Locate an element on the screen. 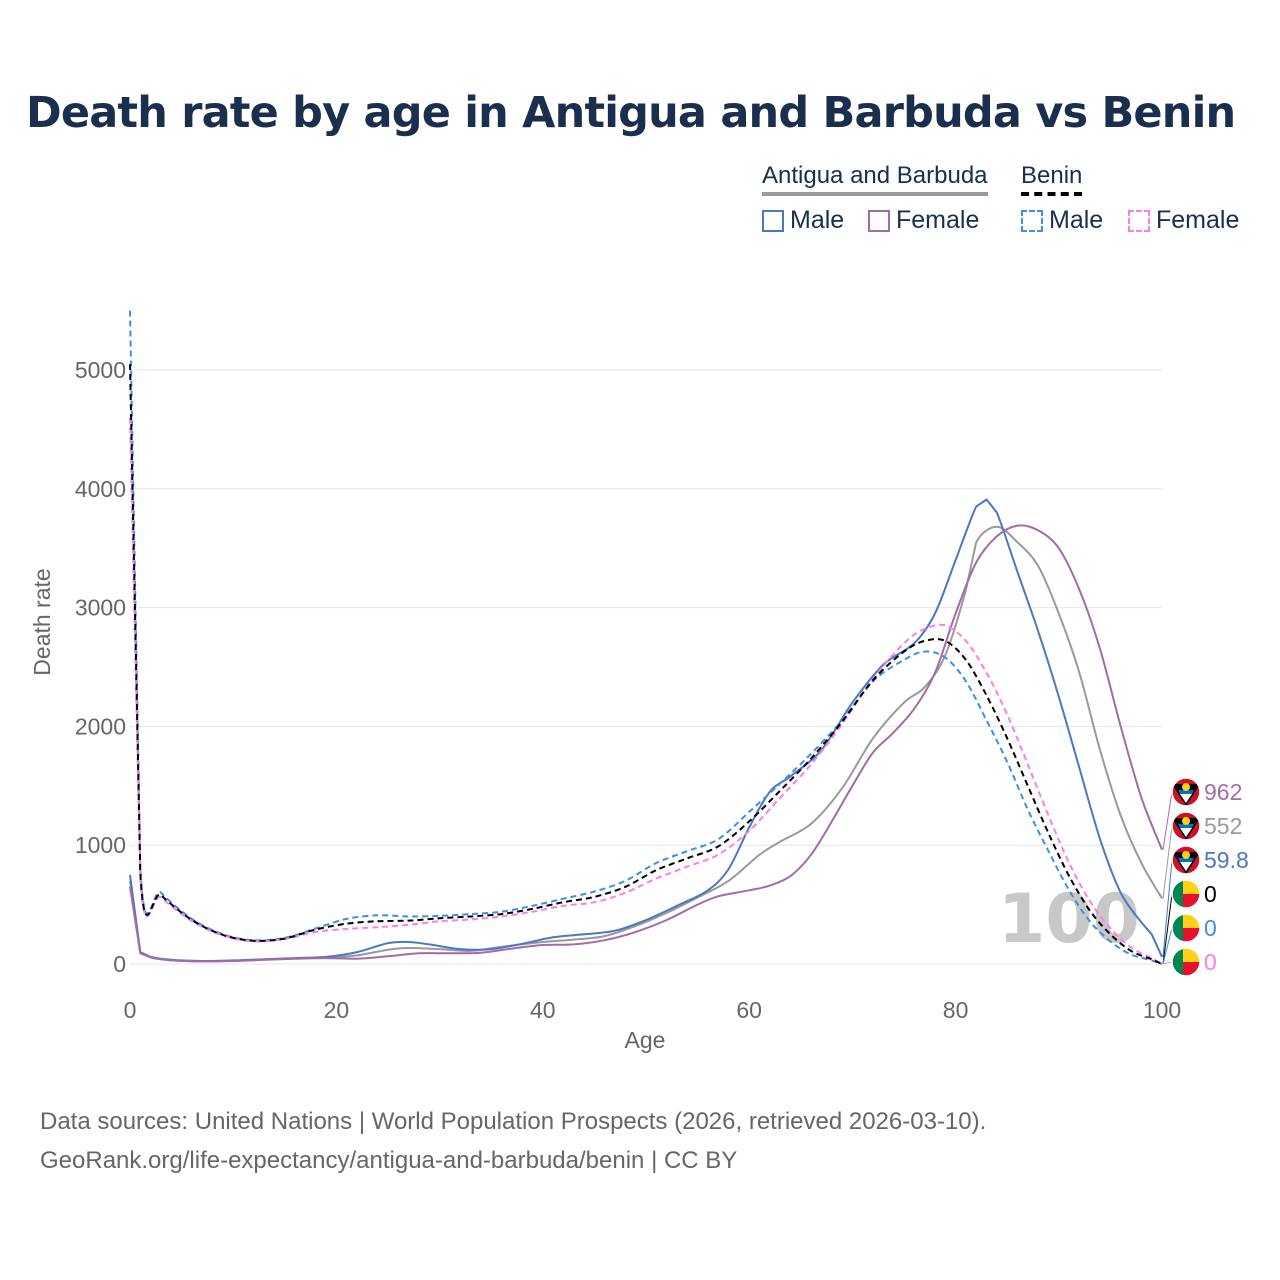 The image size is (1280, 1280). y-tick-label: 4000 is located at coordinates (100, 489).